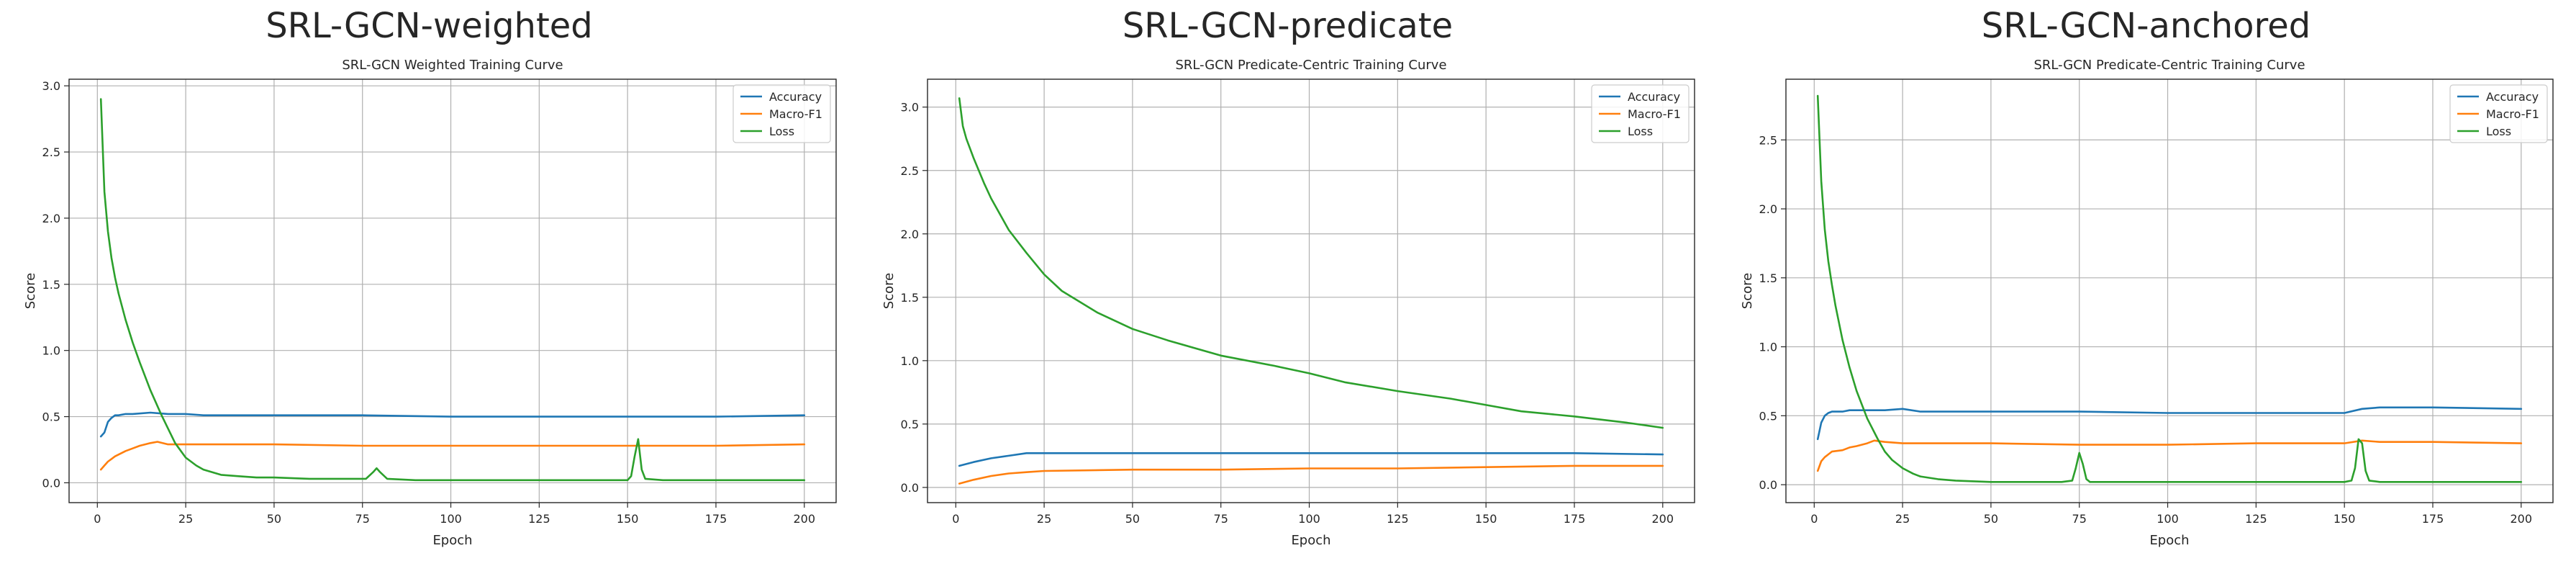 The image size is (2576, 566). Describe the element at coordinates (2146, 26) in the screenshot. I see `panel-title: SRL-GCN-anchored` at that location.